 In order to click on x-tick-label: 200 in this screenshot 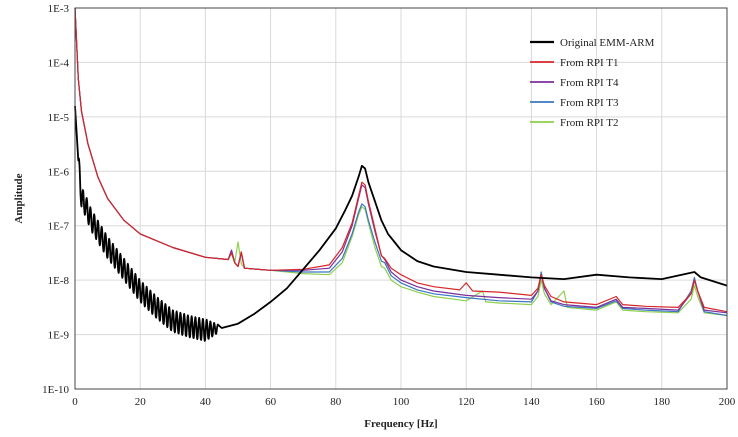, I will do `click(727, 402)`.